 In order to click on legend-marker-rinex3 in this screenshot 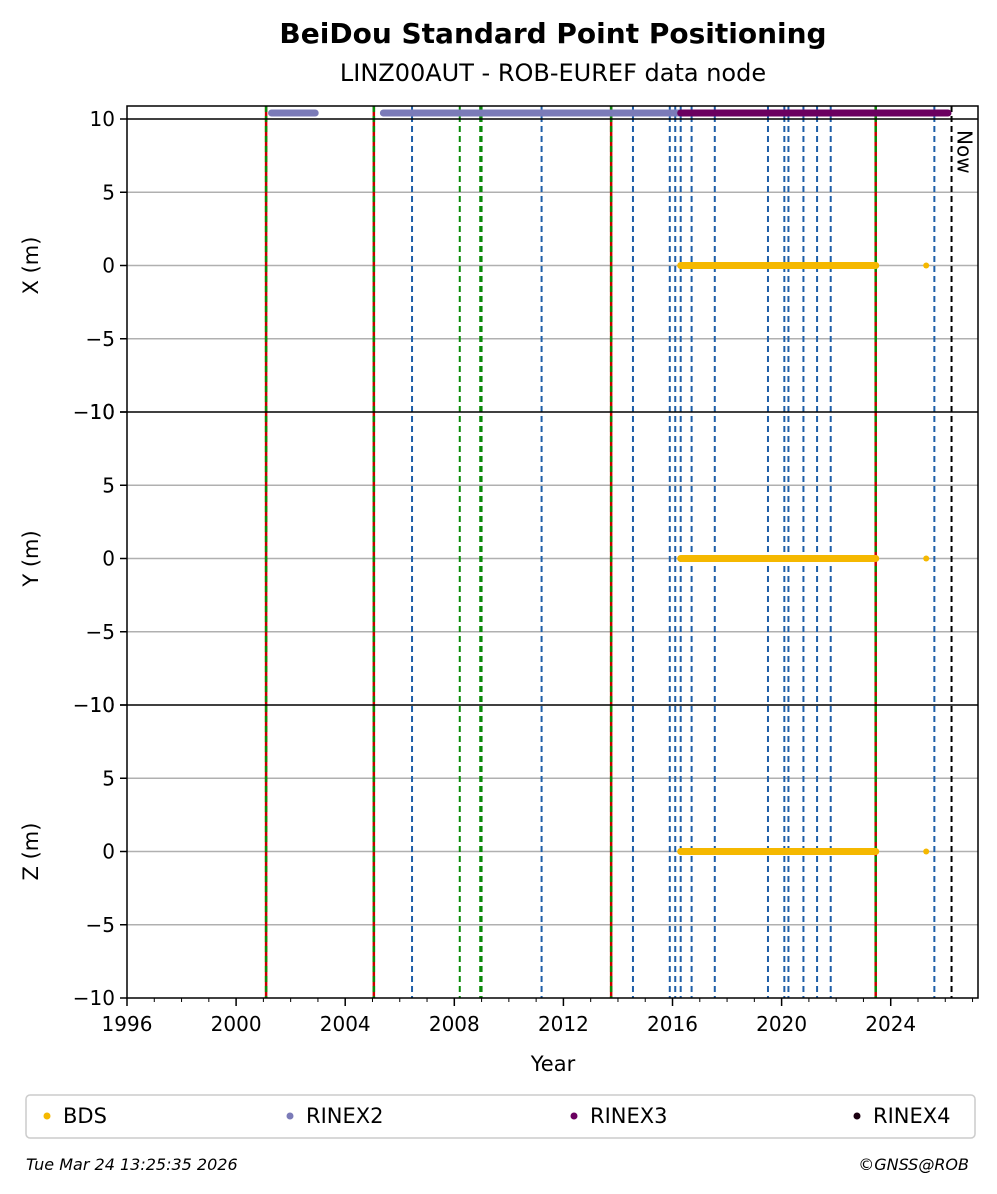, I will do `click(574, 1116)`.